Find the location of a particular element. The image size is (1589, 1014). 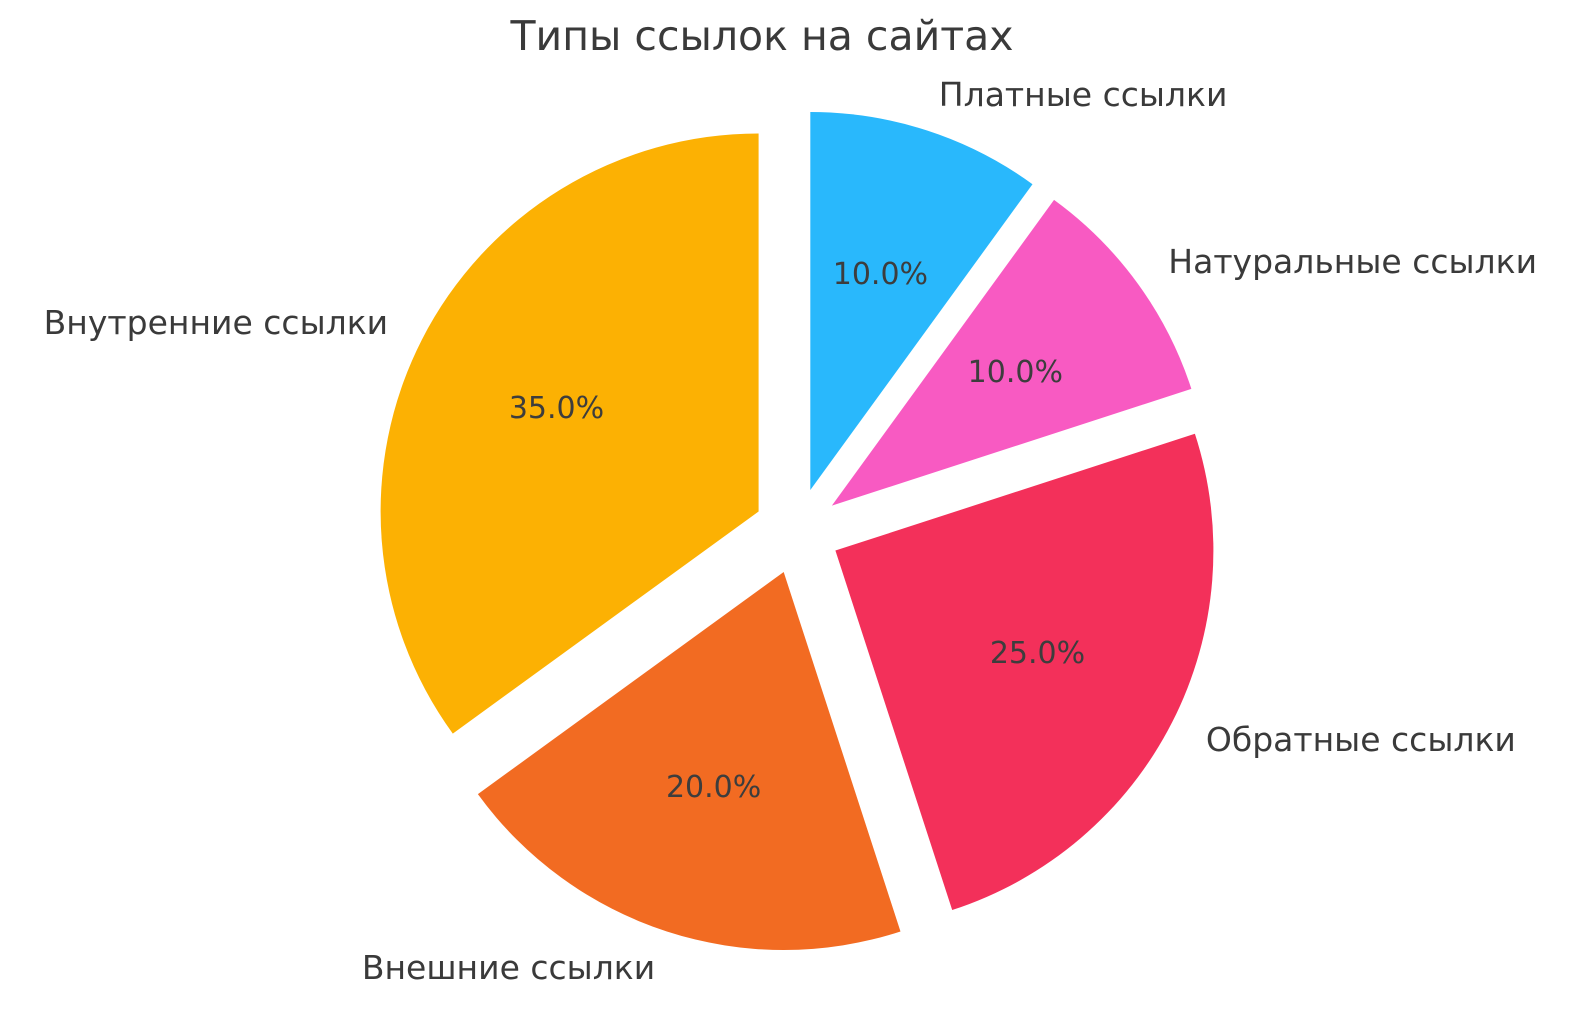

pct-label-4: 35.0% is located at coordinates (556, 408).